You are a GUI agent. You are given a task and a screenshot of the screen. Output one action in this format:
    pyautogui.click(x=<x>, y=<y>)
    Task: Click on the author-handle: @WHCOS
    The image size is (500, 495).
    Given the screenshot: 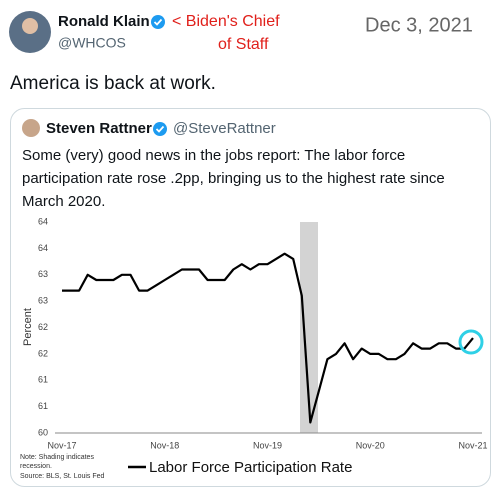 What is the action you would take?
    pyautogui.click(x=92, y=43)
    